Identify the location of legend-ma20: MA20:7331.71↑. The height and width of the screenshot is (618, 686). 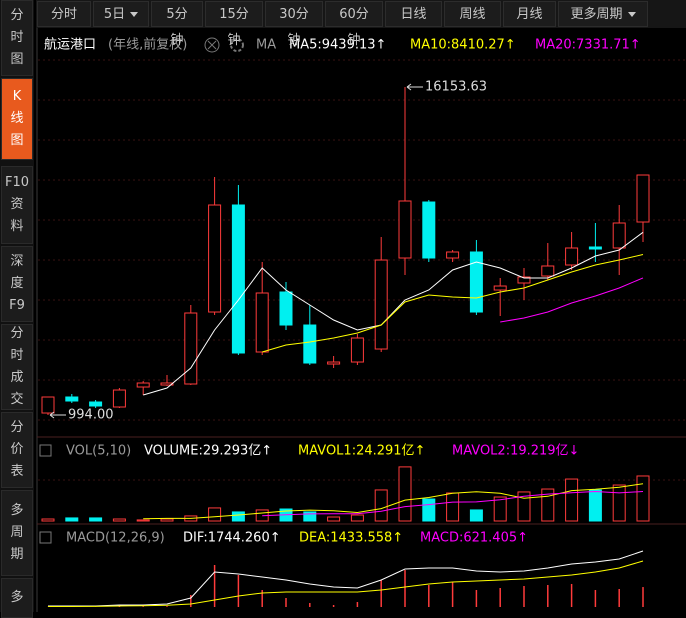
(588, 45).